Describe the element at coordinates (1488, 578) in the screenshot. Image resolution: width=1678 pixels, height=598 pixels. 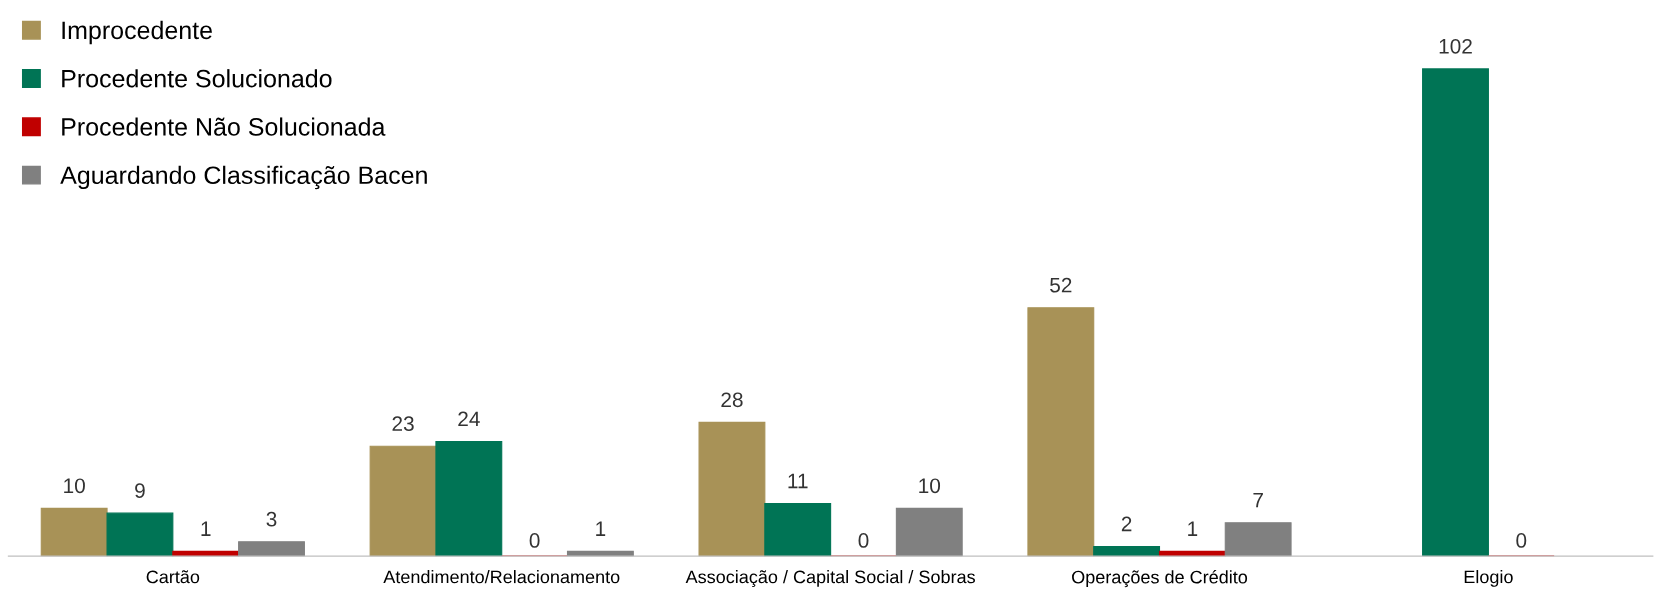
I see `x-tick-label: Elogio` at that location.